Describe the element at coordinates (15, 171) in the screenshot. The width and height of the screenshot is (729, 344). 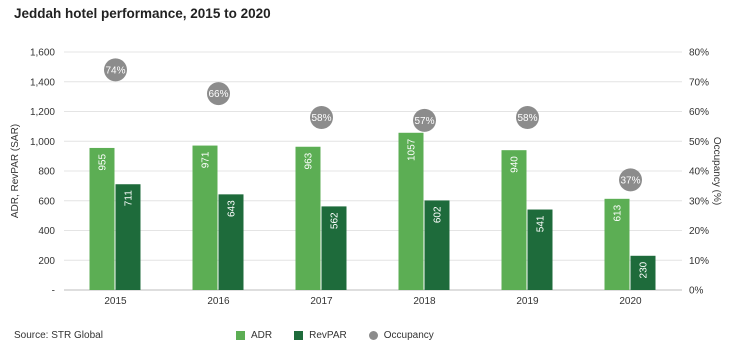
I see `y-axis-label: ADR, RevPAR (SAR)` at that location.